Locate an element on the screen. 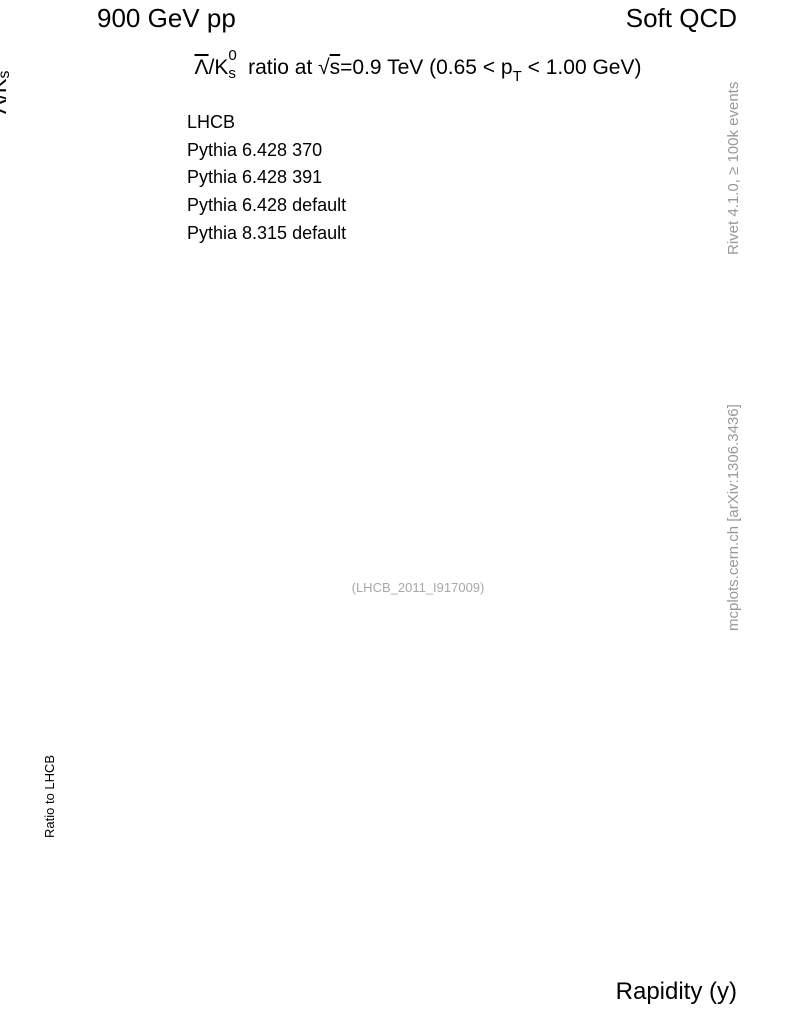 Image resolution: width=786 pixels, height=1024 pixels. main-y-axis-title: Λ/K0s is located at coordinates (6, 89).